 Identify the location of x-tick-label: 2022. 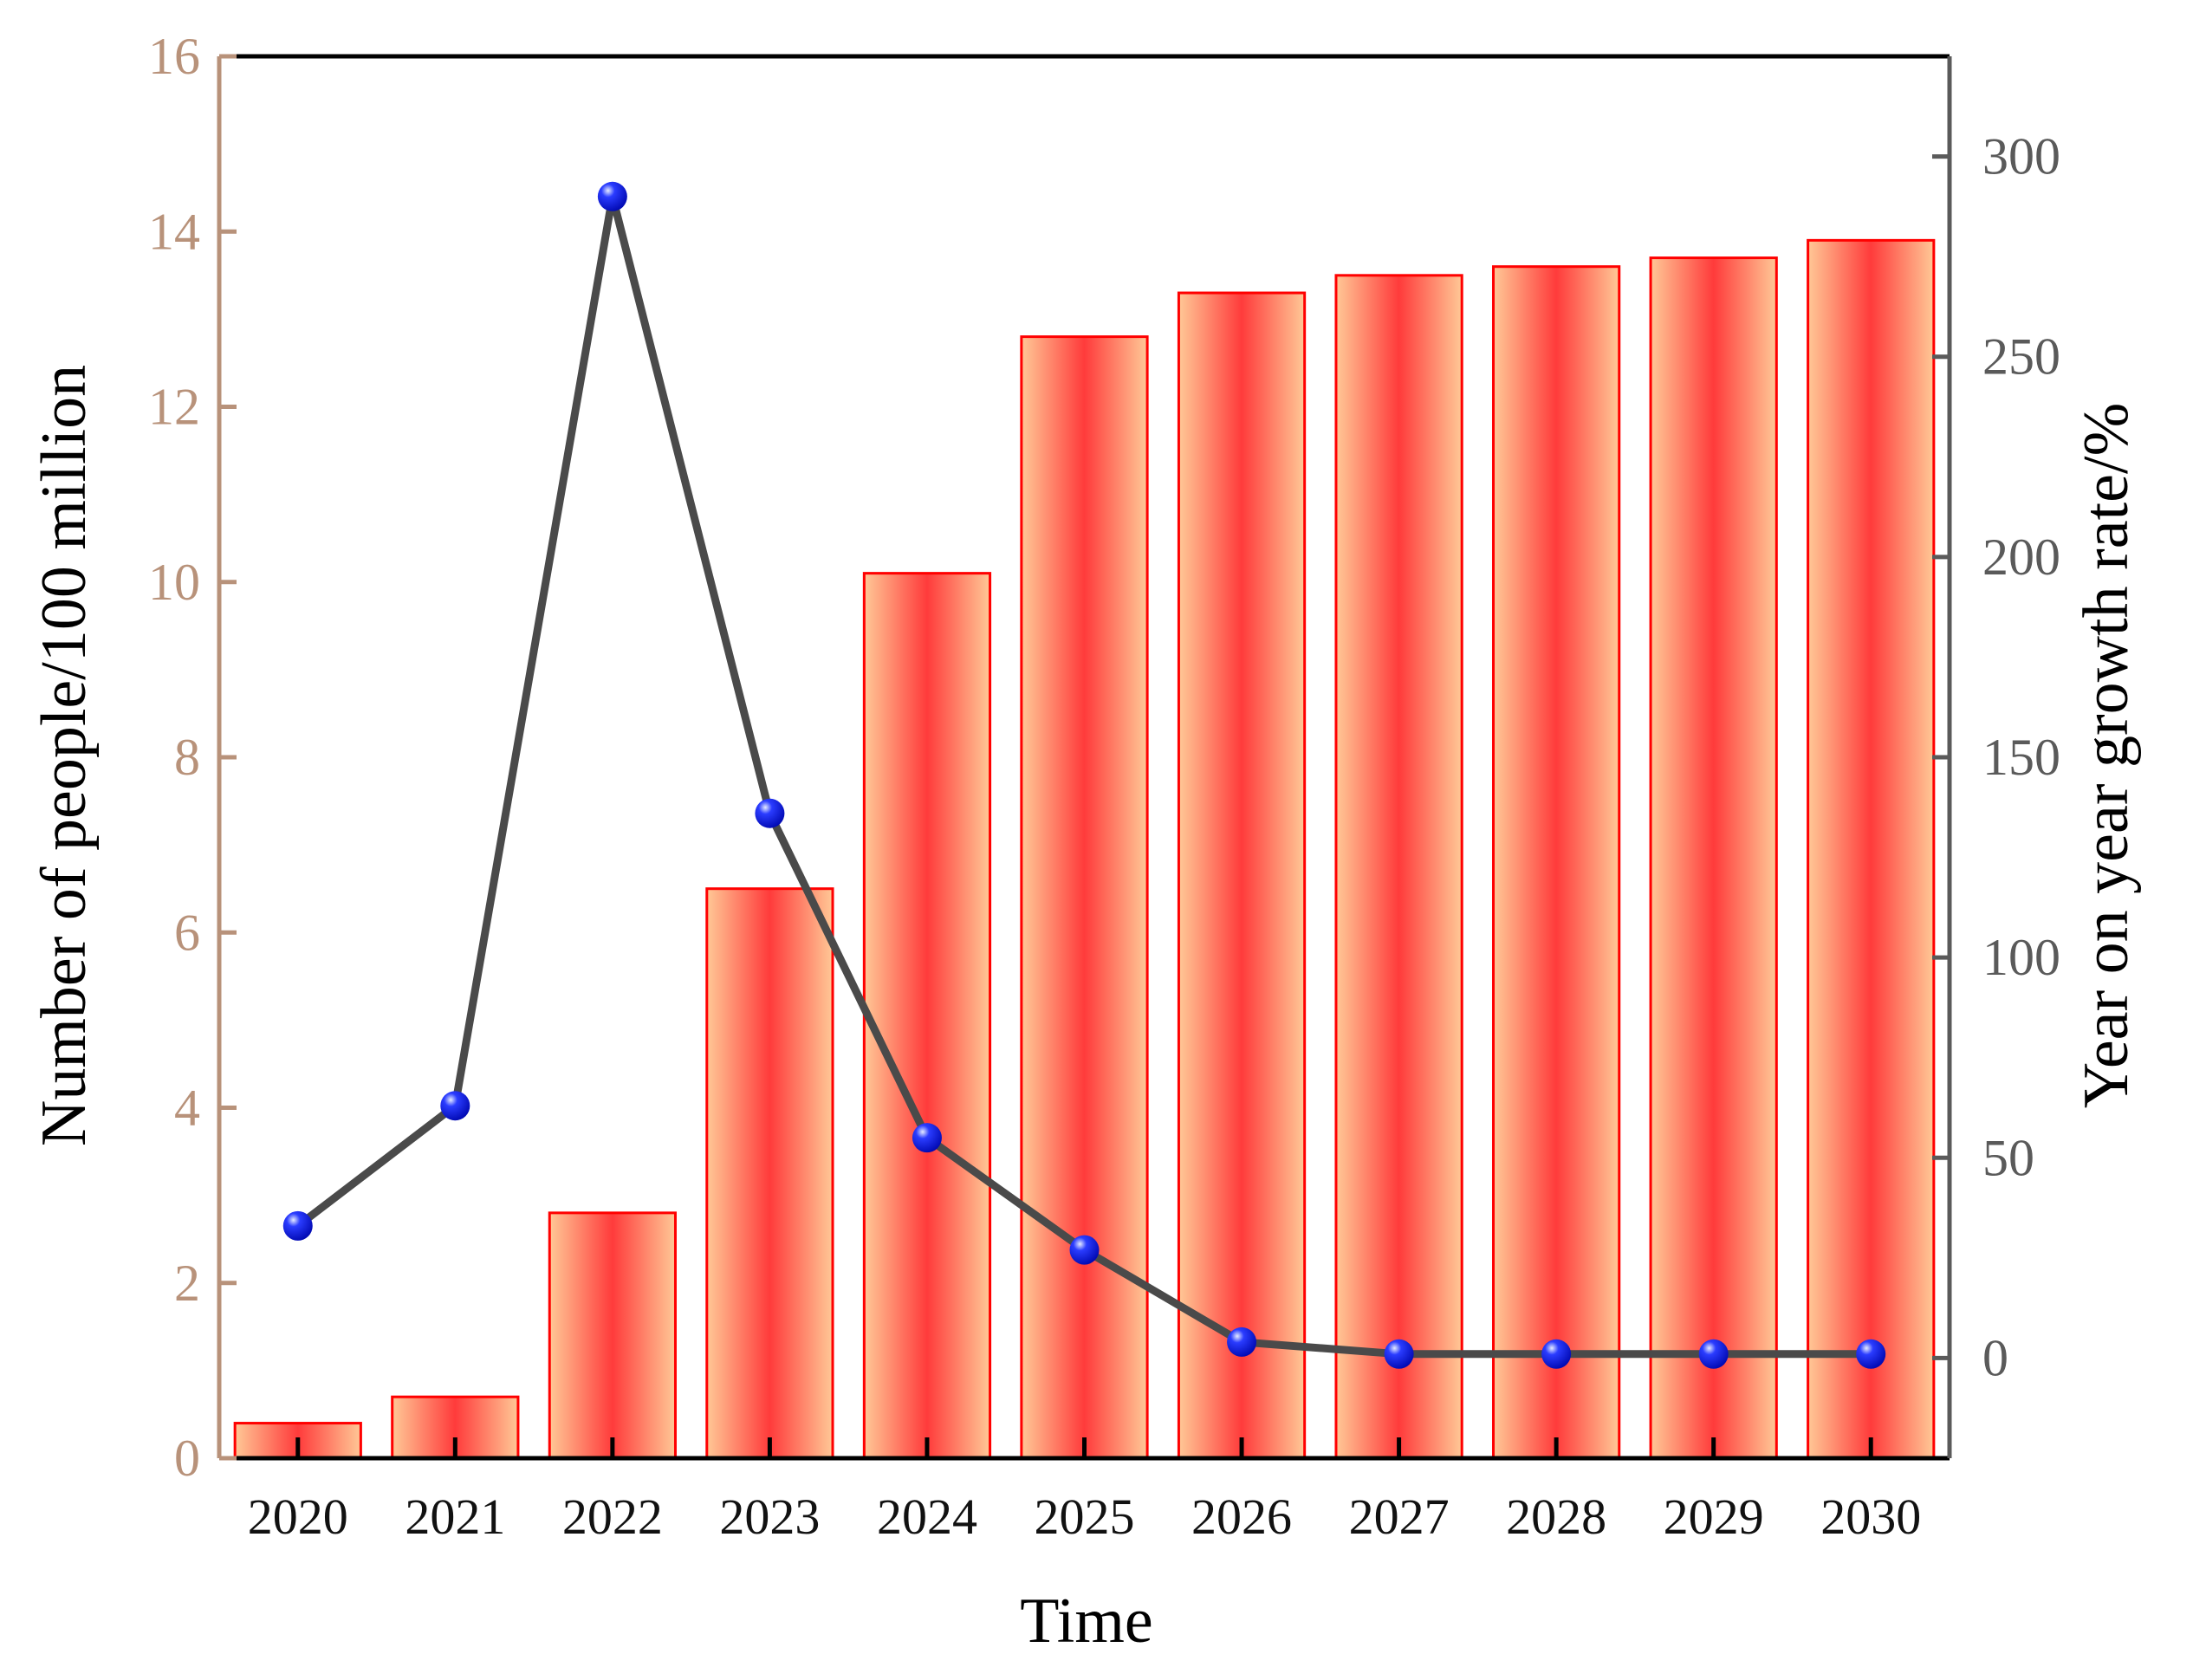
(613, 1517).